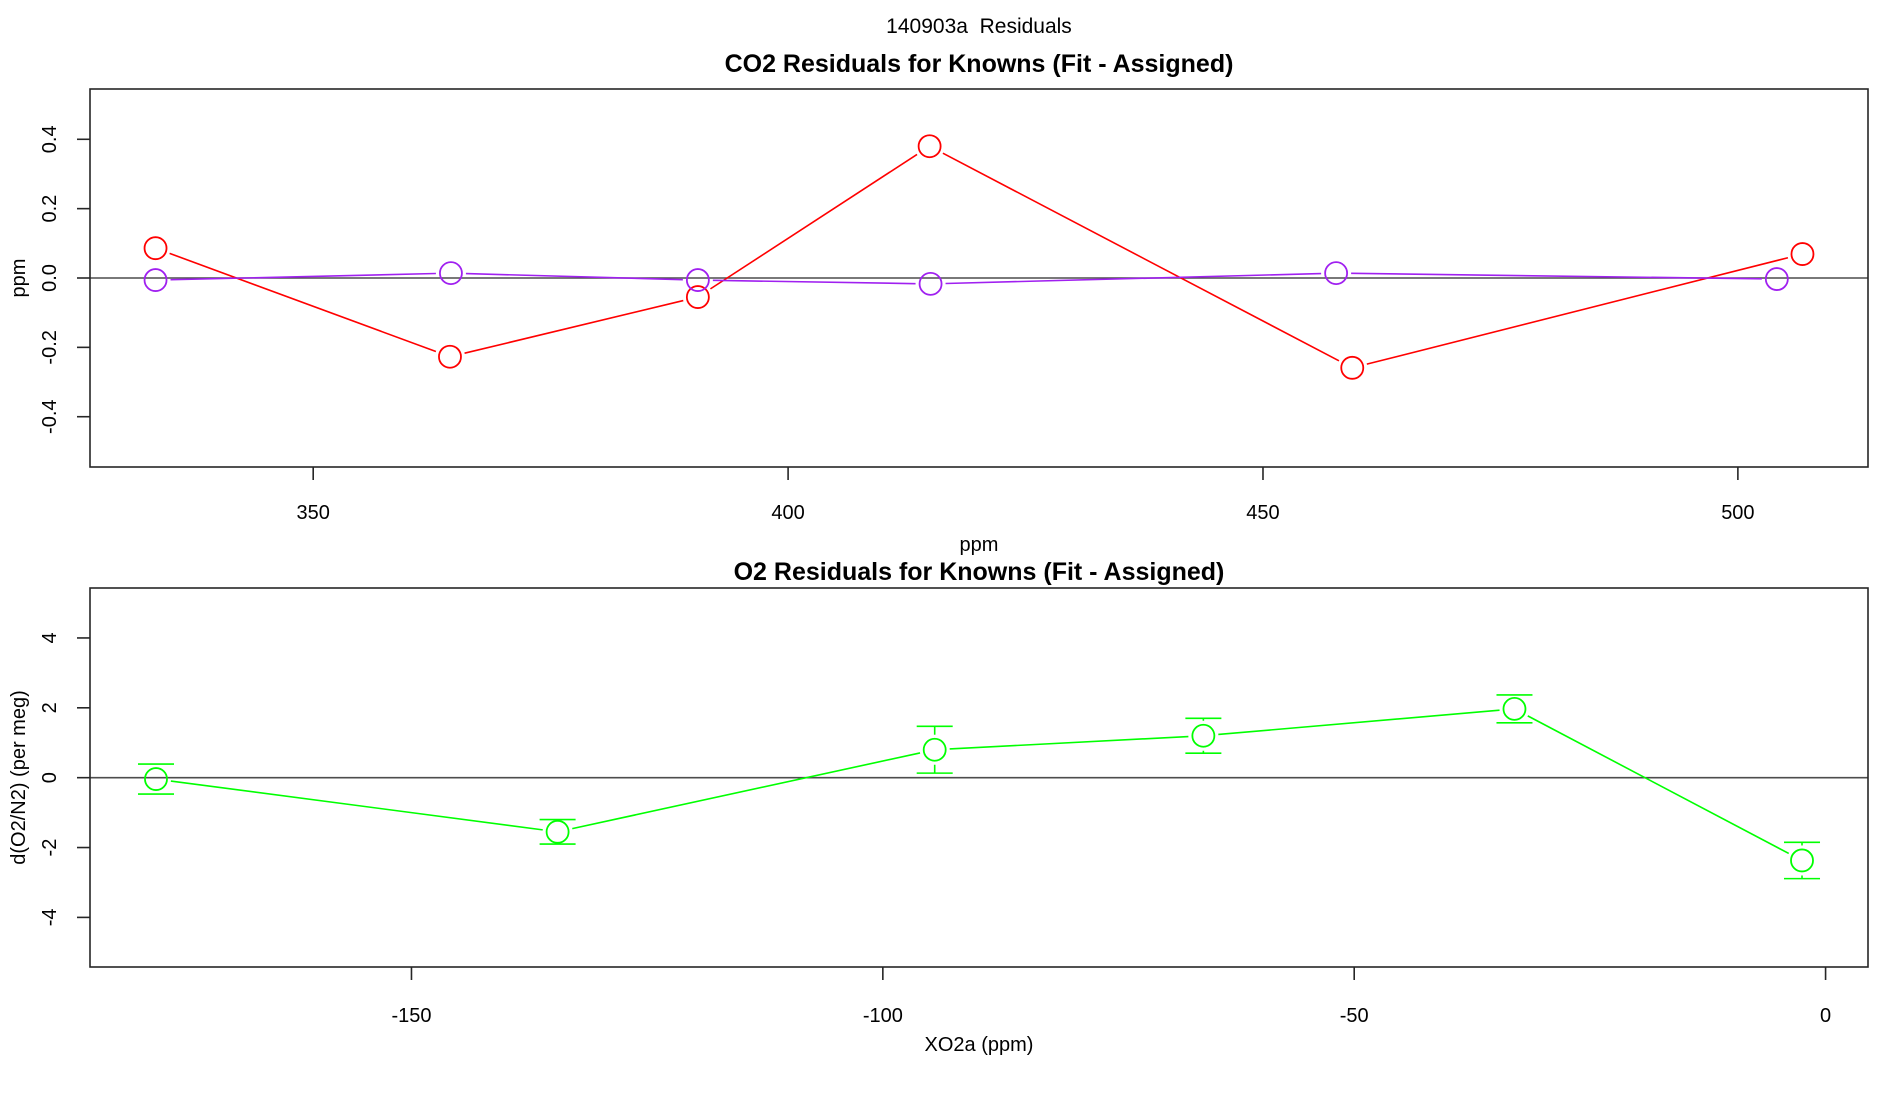 The width and height of the screenshot is (1900, 1100). I want to click on series-co2-residual-purple, so click(966, 278).